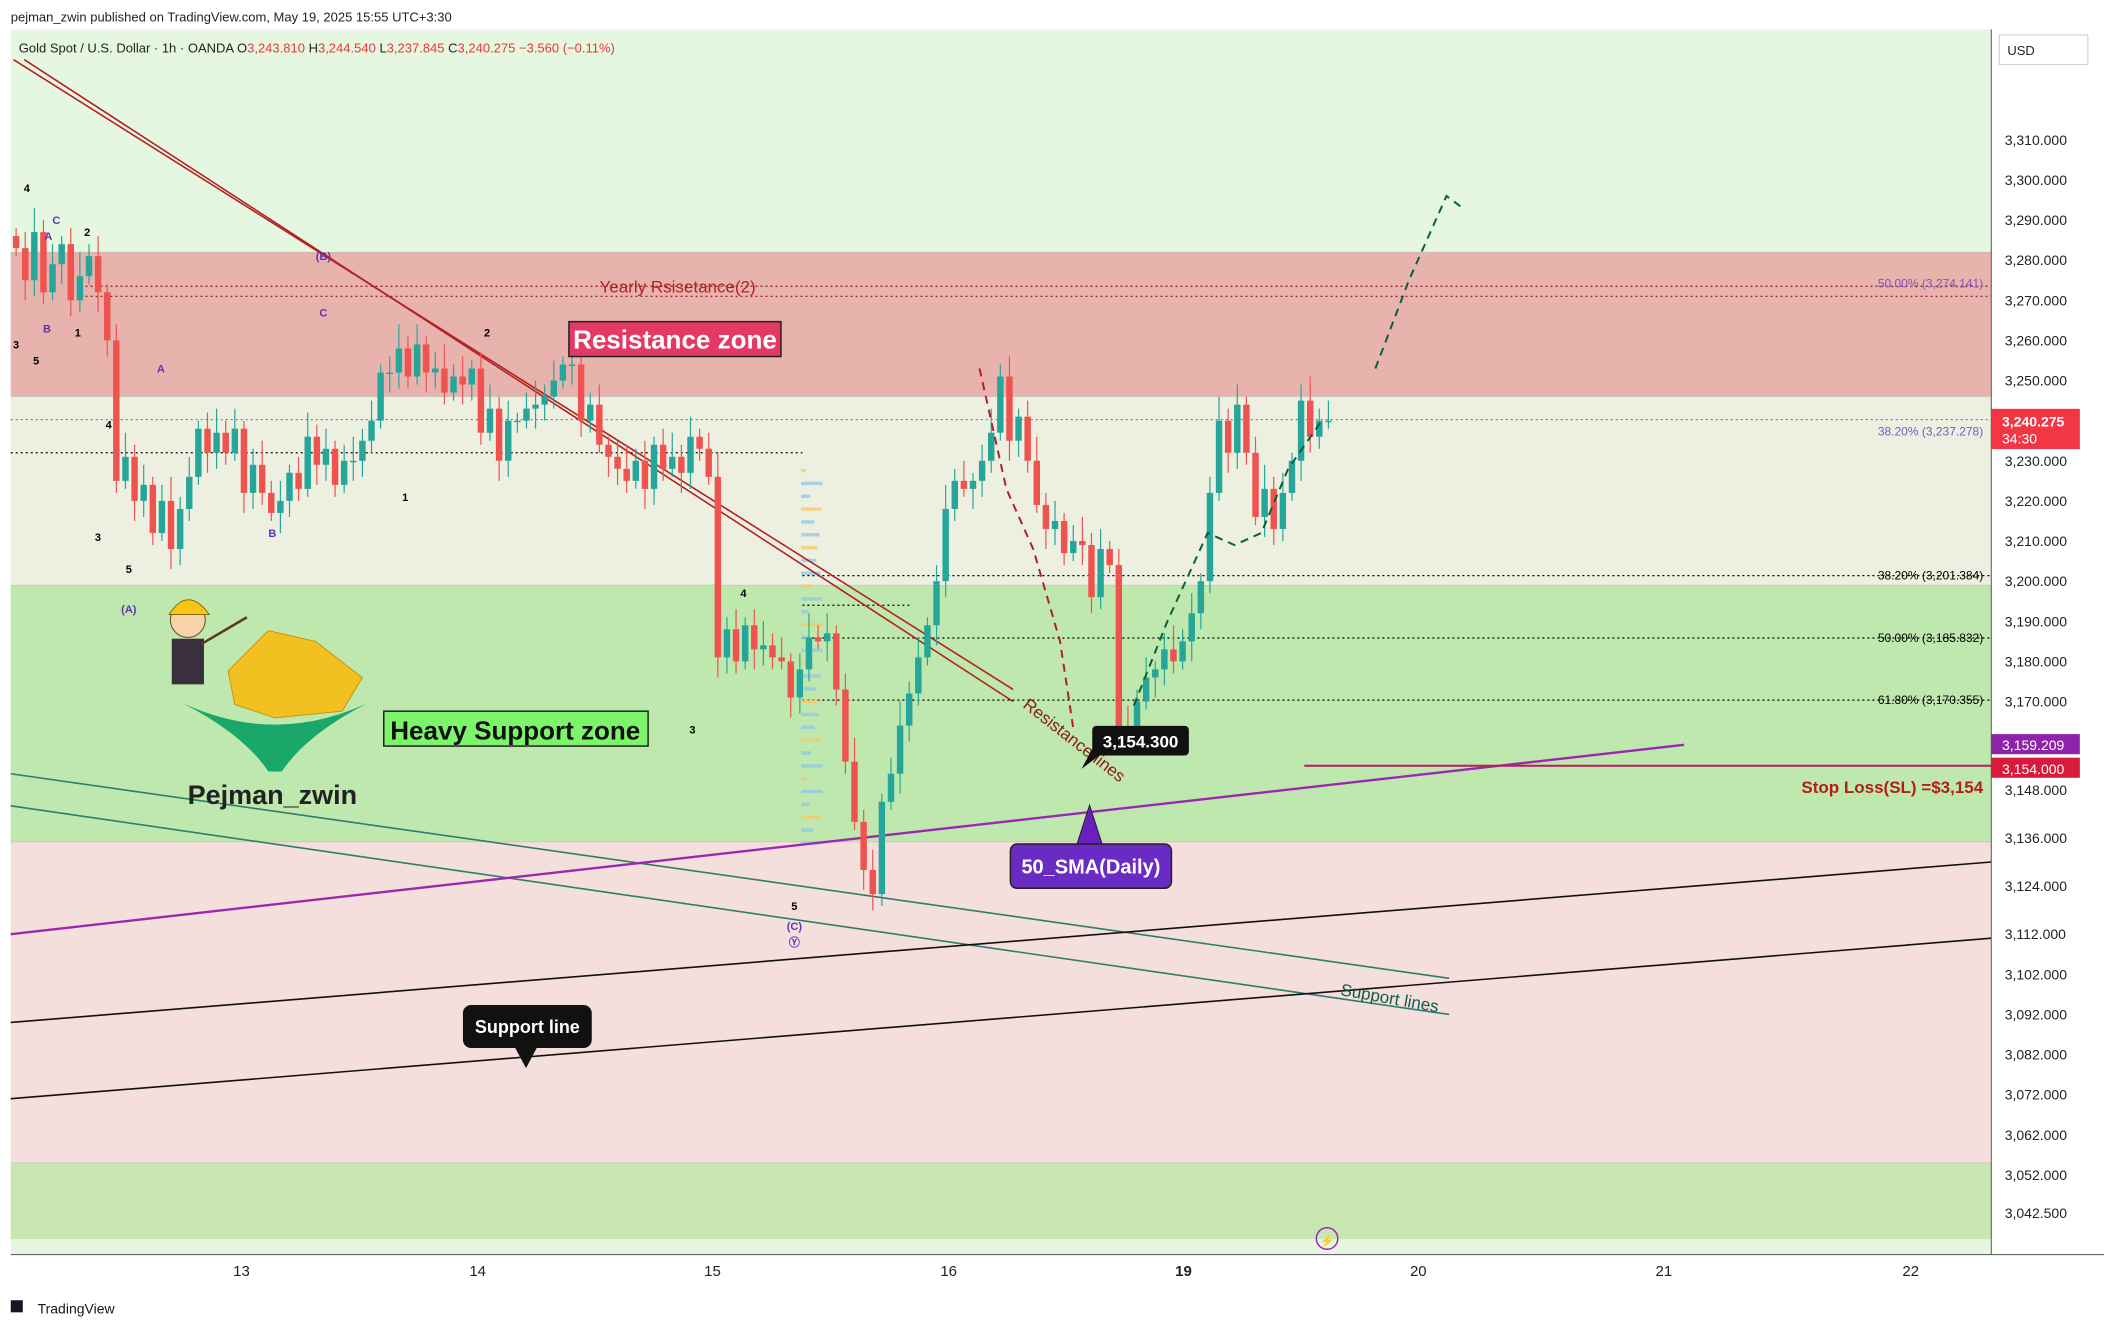 Image resolution: width=2104 pixels, height=1334 pixels. Describe the element at coordinates (567, 47) in the screenshot. I see `legend-change: −3.560 (−0.11%)` at that location.